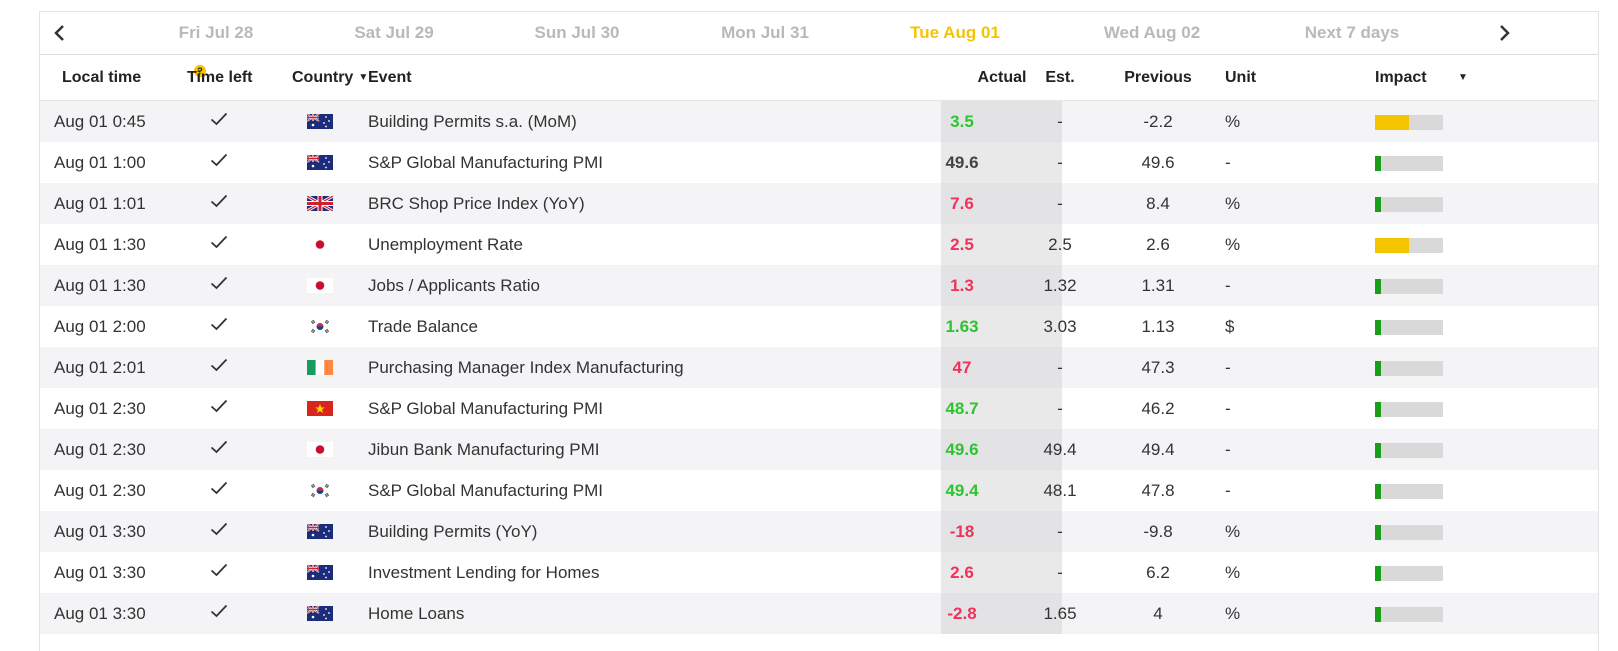 Image resolution: width=1618 pixels, height=651 pixels. Describe the element at coordinates (484, 572) in the screenshot. I see `event-name: Investment Lending for Homes` at that location.